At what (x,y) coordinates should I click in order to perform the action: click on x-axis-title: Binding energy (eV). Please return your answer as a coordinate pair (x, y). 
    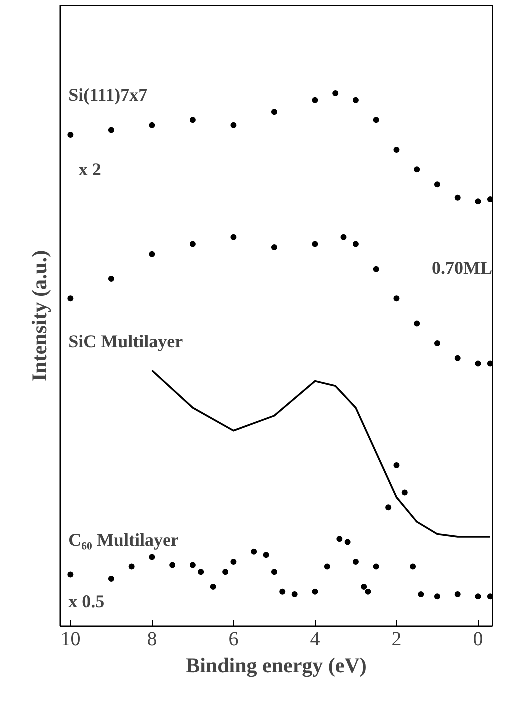
    Looking at the image, I should click on (276, 666).